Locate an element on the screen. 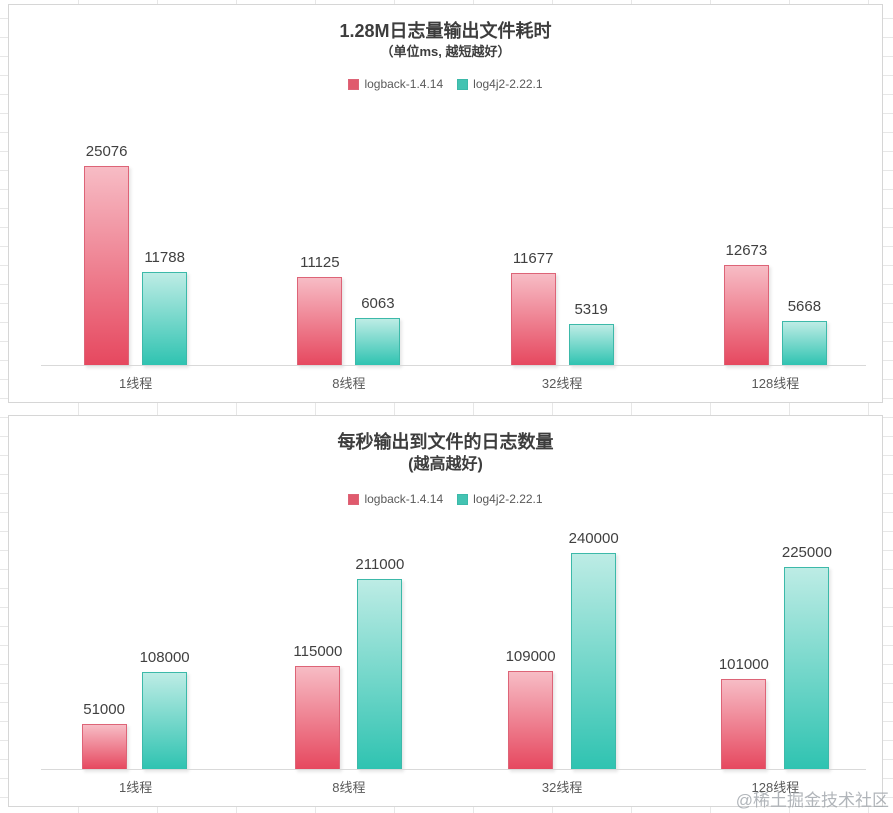  bar-value-label: 211000 is located at coordinates (380, 564).